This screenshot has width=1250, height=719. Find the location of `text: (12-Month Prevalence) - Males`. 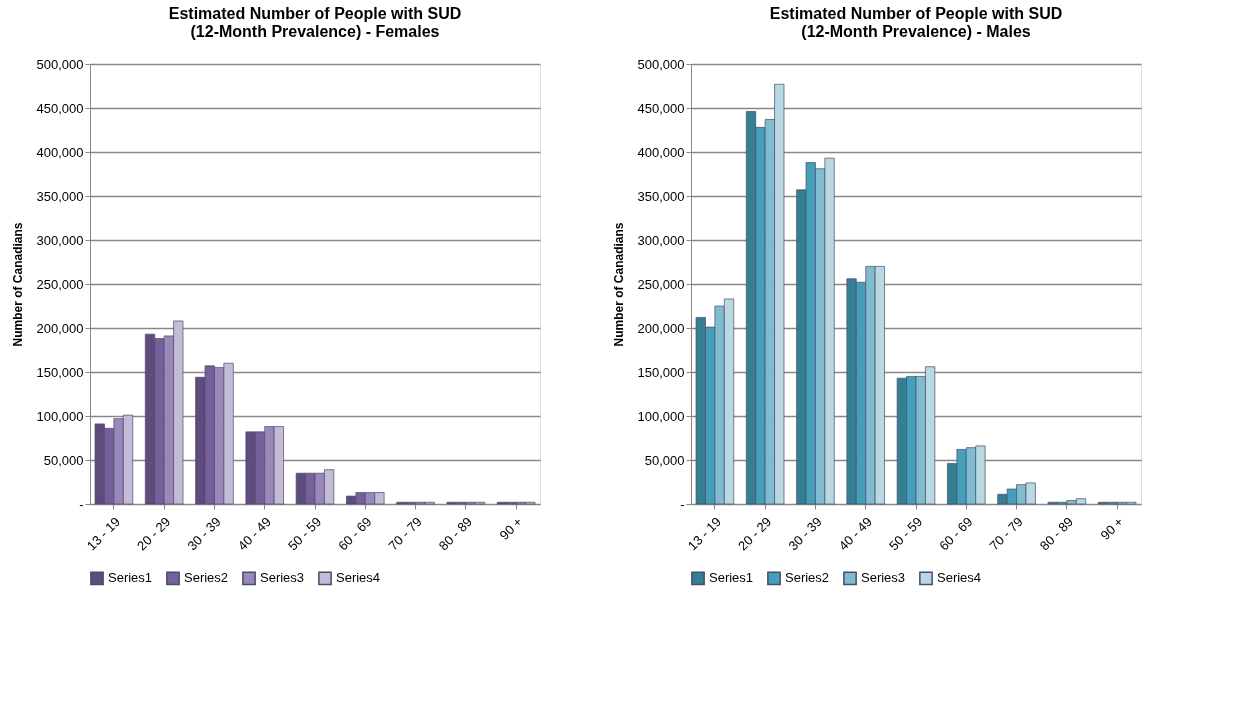

text: (12-Month Prevalence) - Males is located at coordinates (916, 31).